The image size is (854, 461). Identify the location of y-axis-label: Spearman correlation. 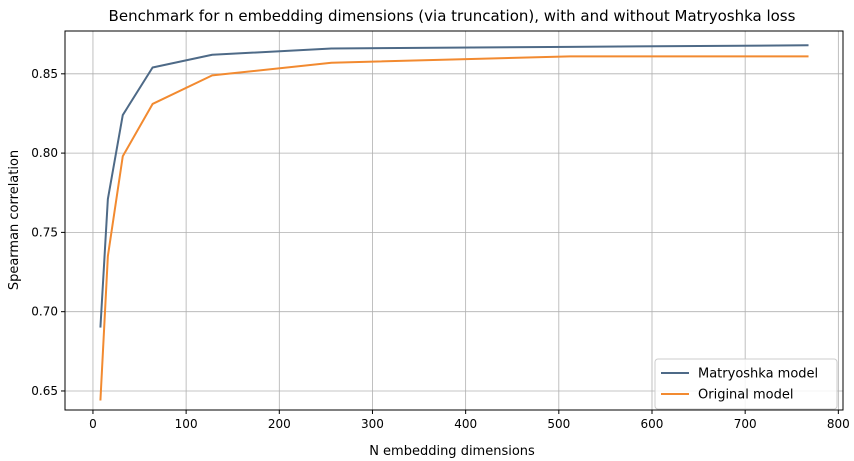
(14, 220).